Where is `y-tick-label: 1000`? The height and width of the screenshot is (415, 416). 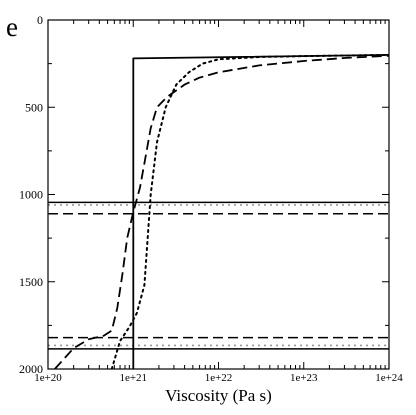
y-tick-label: 1000 is located at coordinates (31, 195).